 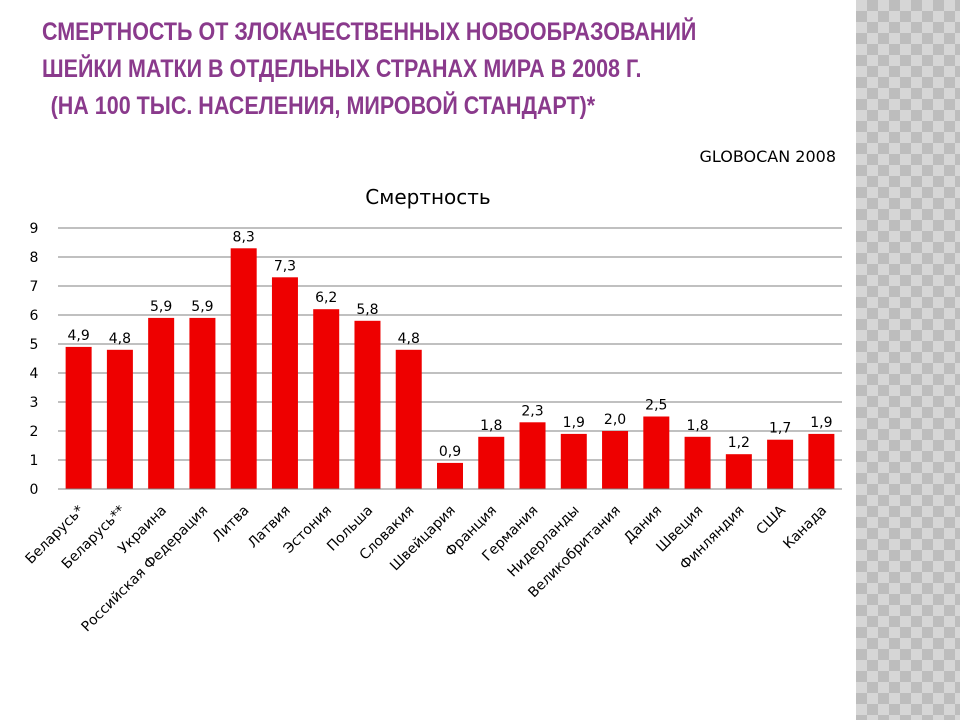 I want to click on data-label: 1,7, so click(x=780, y=429).